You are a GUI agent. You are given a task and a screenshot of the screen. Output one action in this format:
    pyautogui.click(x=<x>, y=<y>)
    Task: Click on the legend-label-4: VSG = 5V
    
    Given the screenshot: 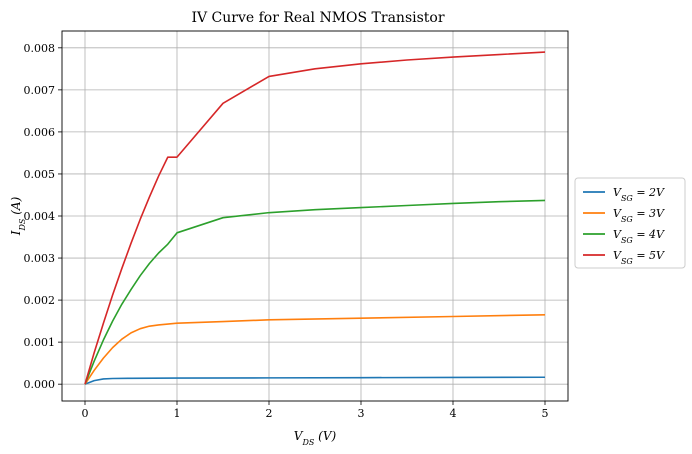 What is the action you would take?
    pyautogui.click(x=639, y=257)
    